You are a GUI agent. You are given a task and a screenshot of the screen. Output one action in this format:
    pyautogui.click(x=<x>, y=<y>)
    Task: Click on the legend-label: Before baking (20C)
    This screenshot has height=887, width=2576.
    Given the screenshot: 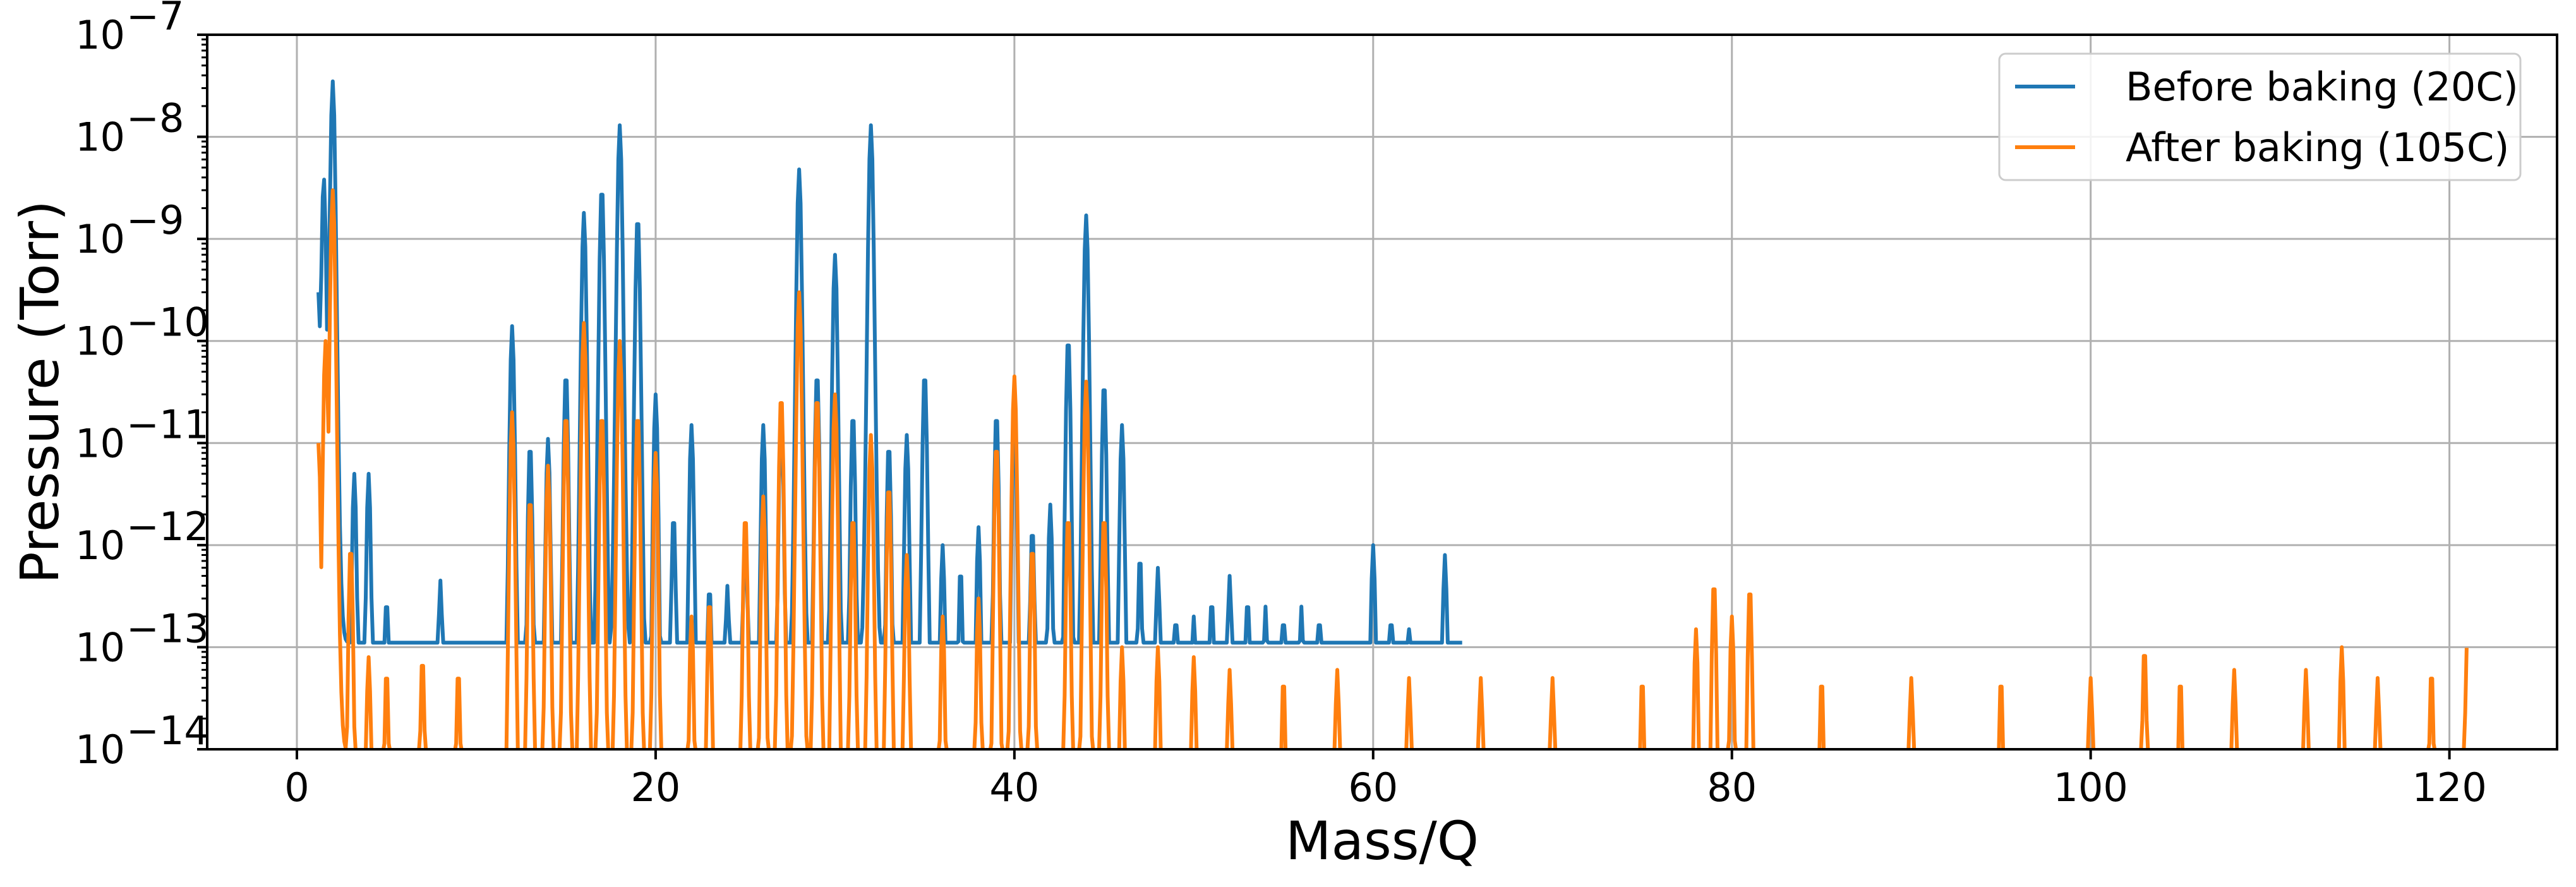 What is the action you would take?
    pyautogui.click(x=2322, y=87)
    